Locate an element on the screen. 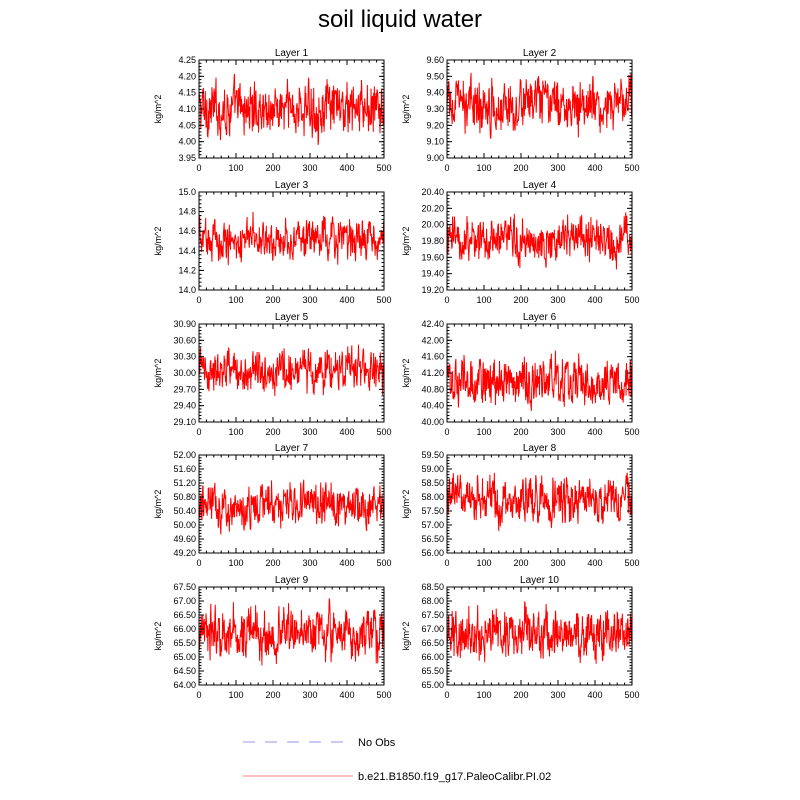 This screenshot has width=800, height=800. panel-title: Layer 3 is located at coordinates (292, 185).